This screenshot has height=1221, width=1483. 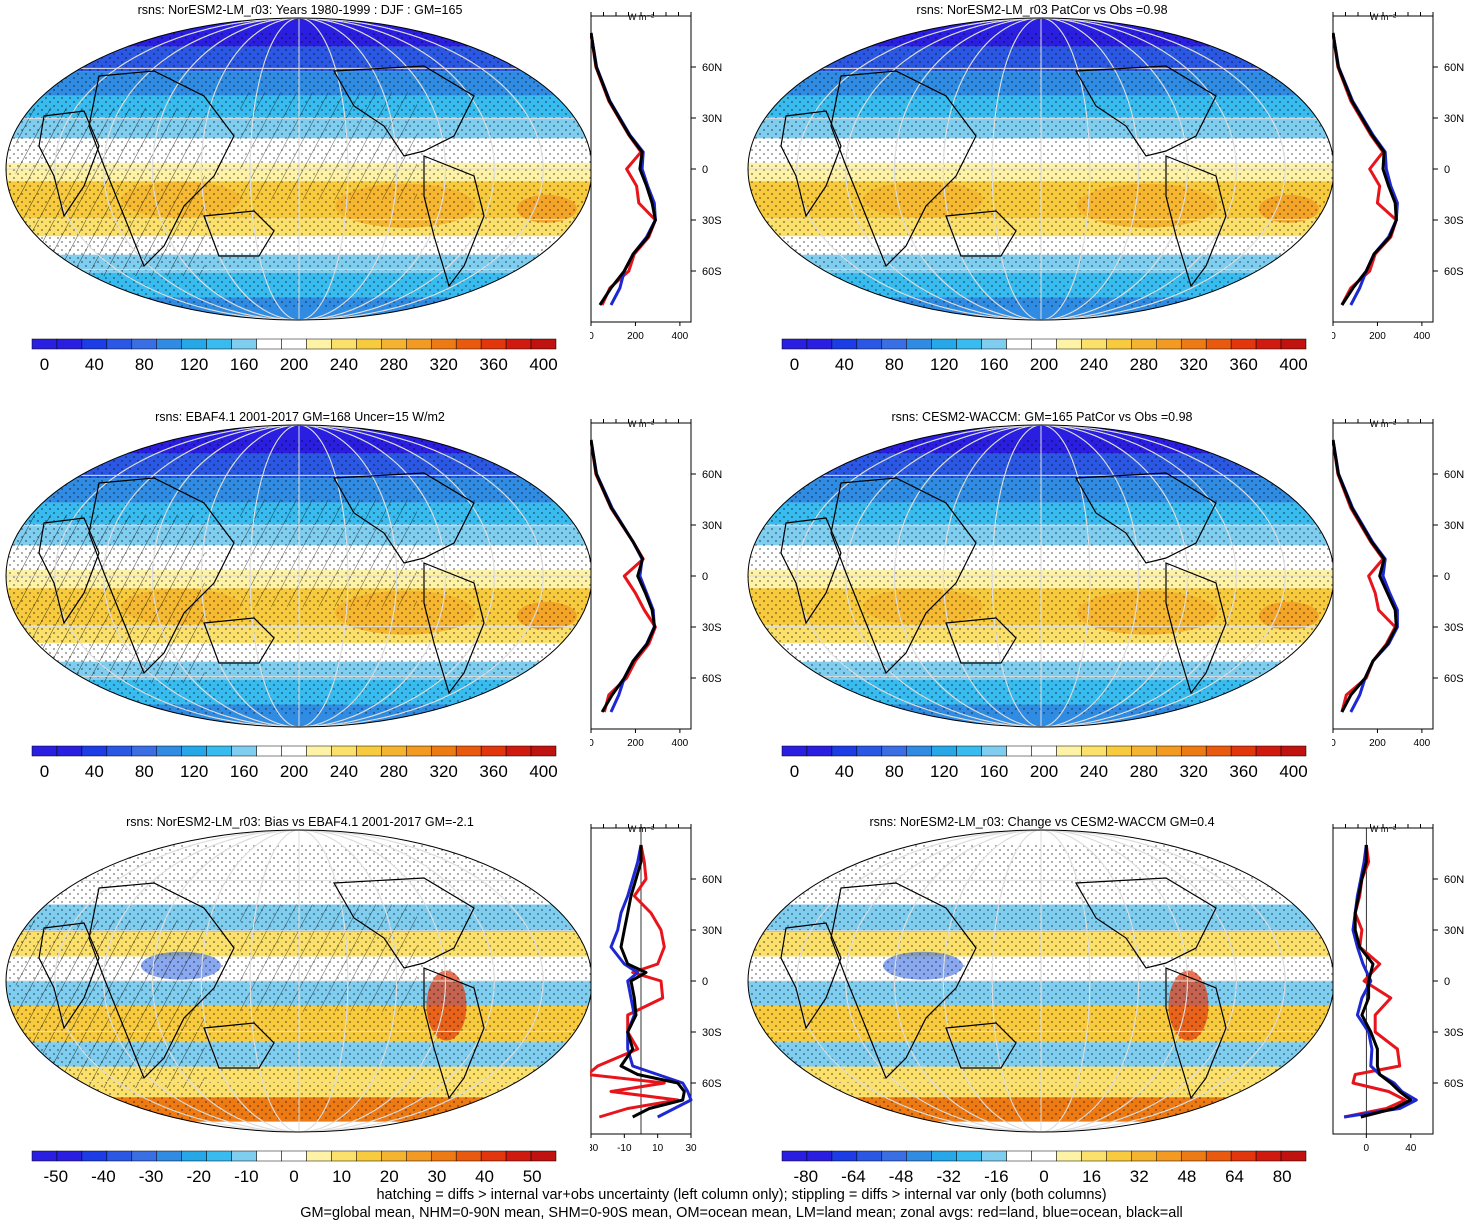 I want to click on colorbar-tick-label: 280, so click(x=1144, y=771).